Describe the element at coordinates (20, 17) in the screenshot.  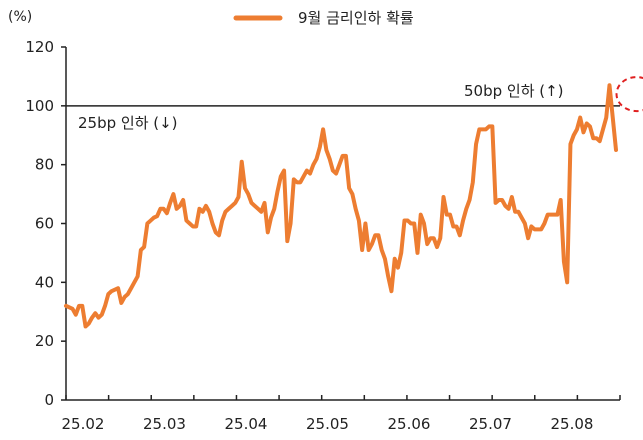
I see `y-unit-label: (%)` at that location.